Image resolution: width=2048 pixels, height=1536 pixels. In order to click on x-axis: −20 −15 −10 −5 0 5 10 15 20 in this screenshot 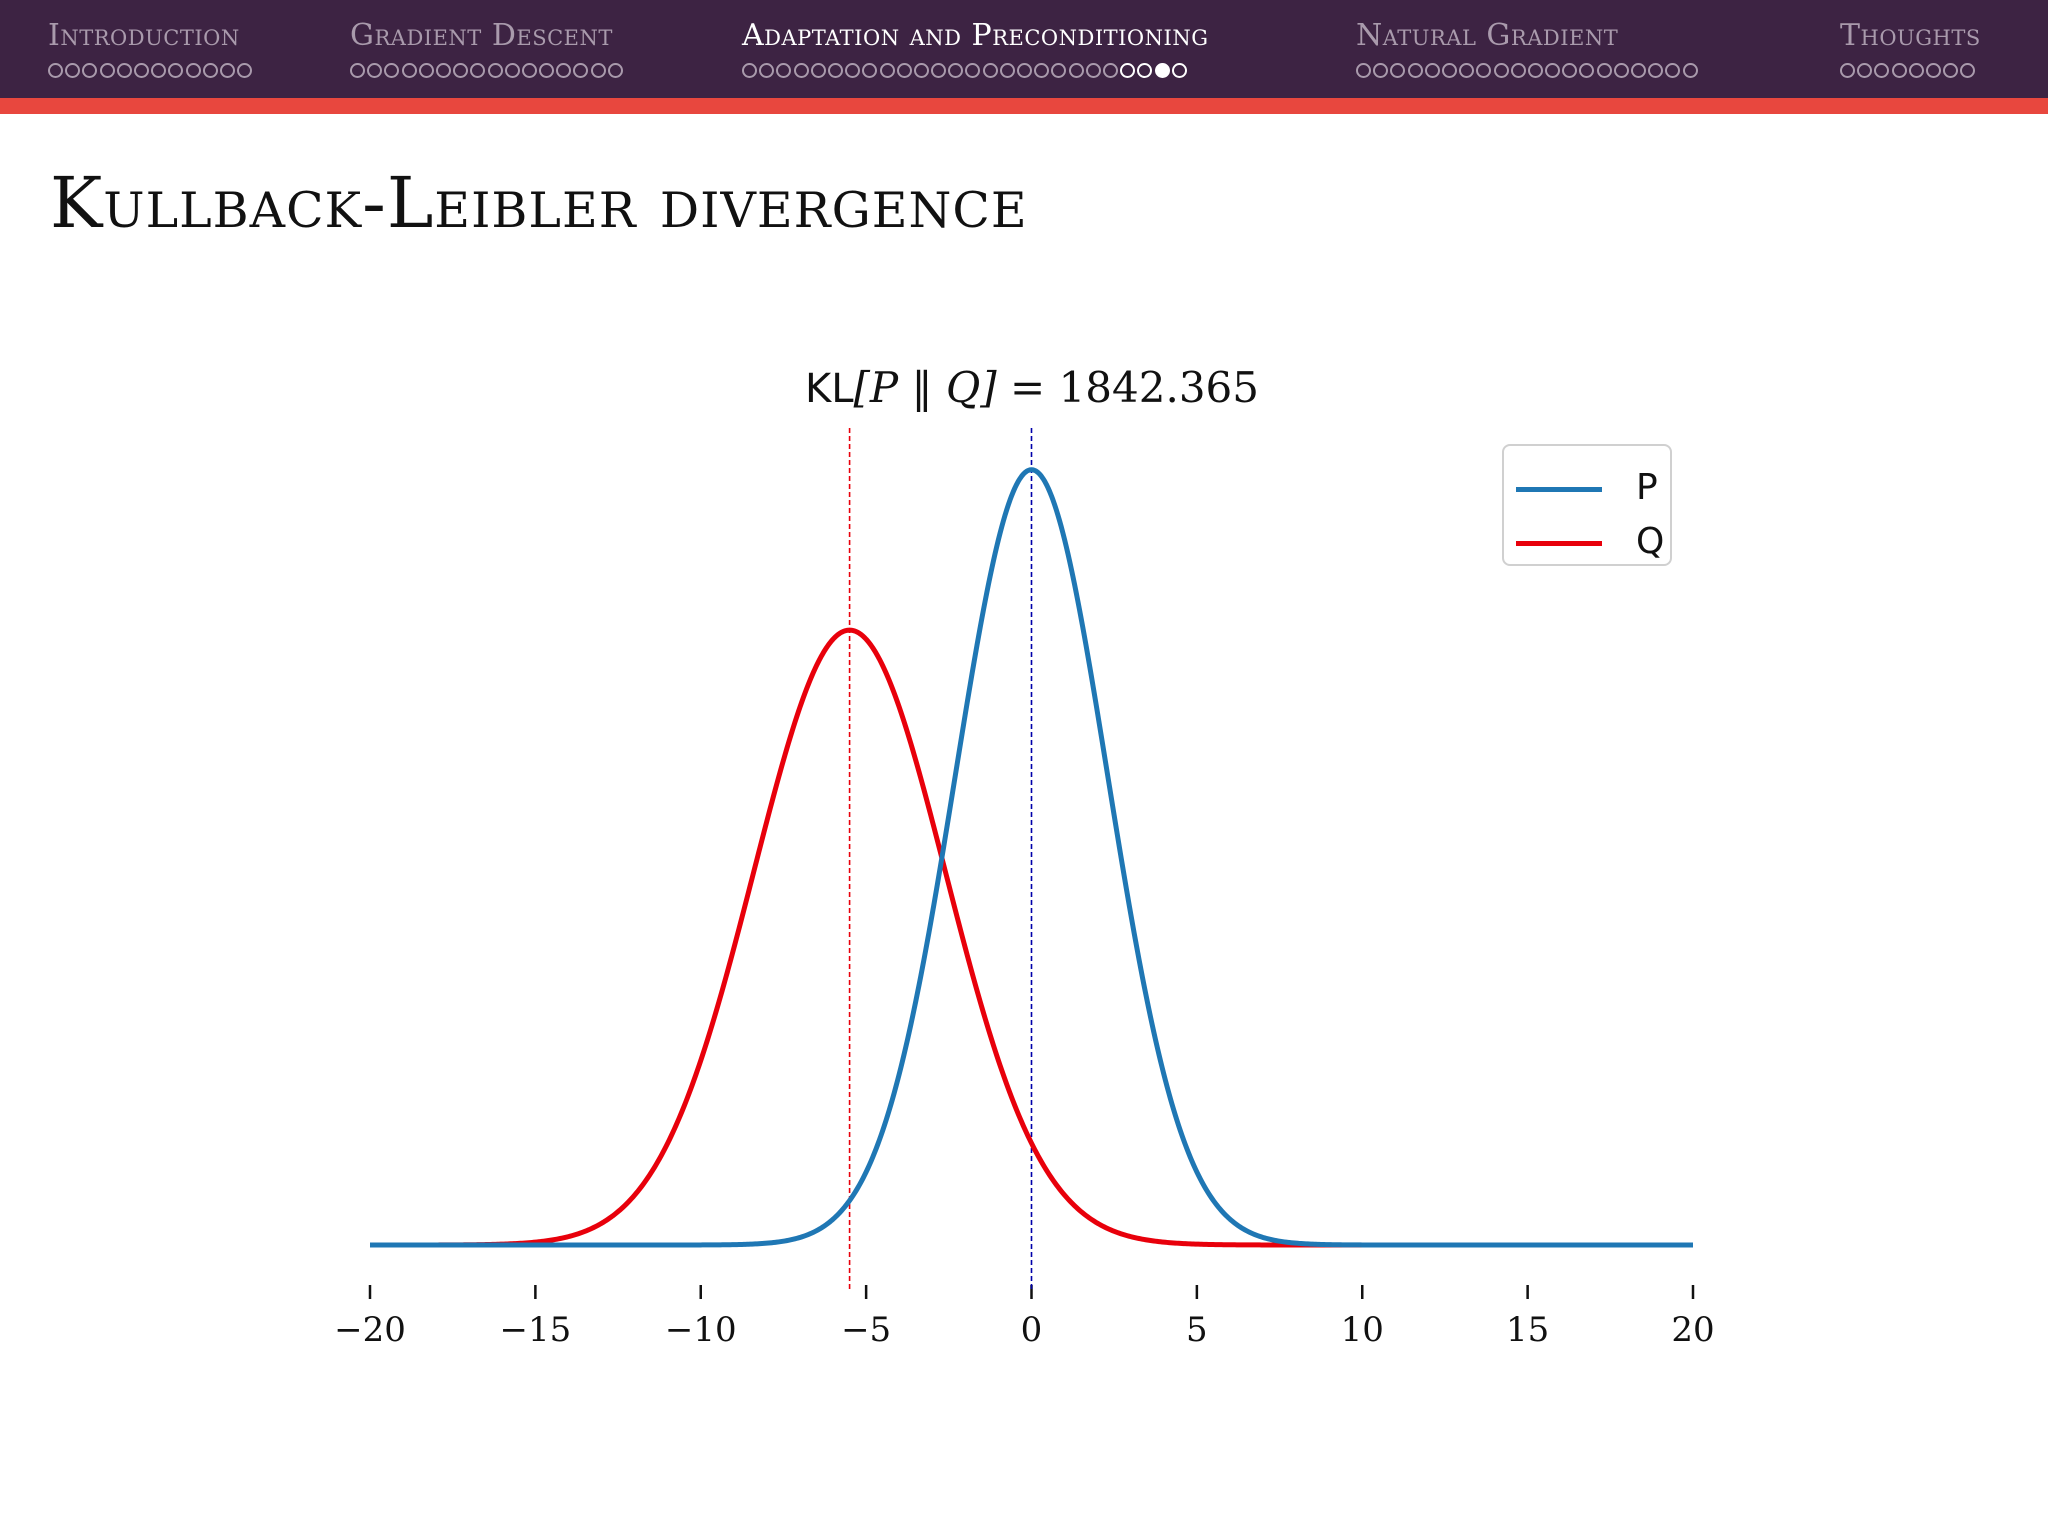, I will do `click(1024, 1317)`.